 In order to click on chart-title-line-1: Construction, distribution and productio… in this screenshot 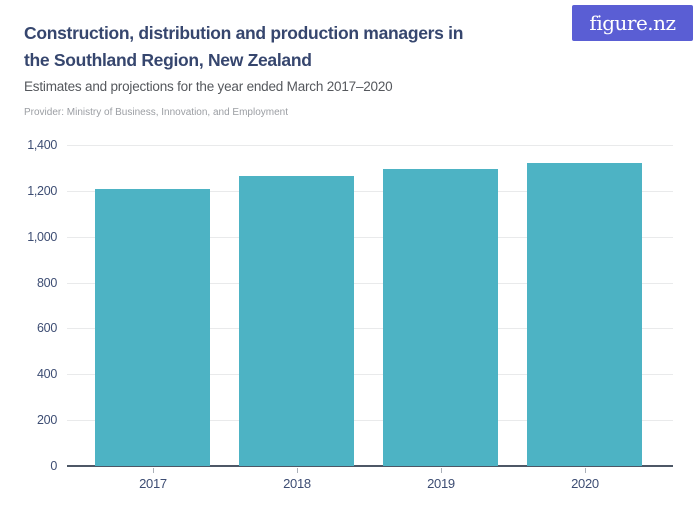, I will do `click(244, 33)`.